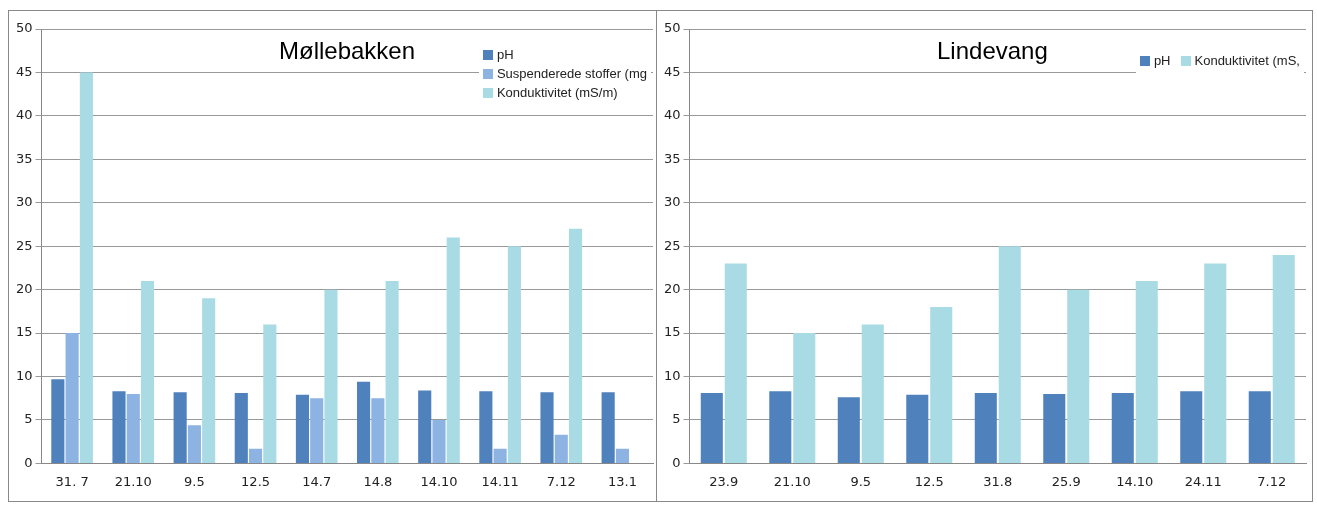 The image size is (1317, 506). I want to click on legend-label: Konduktivitet (mS/m), so click(557, 92).